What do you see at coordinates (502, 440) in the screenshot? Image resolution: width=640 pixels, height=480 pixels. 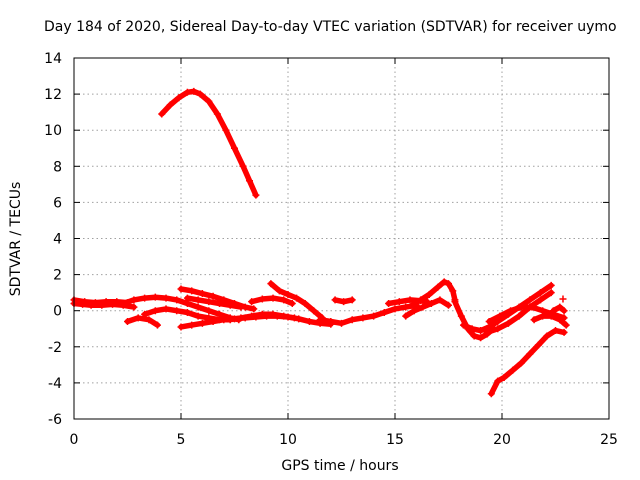 I see `x-tick-label: 20` at bounding box center [502, 440].